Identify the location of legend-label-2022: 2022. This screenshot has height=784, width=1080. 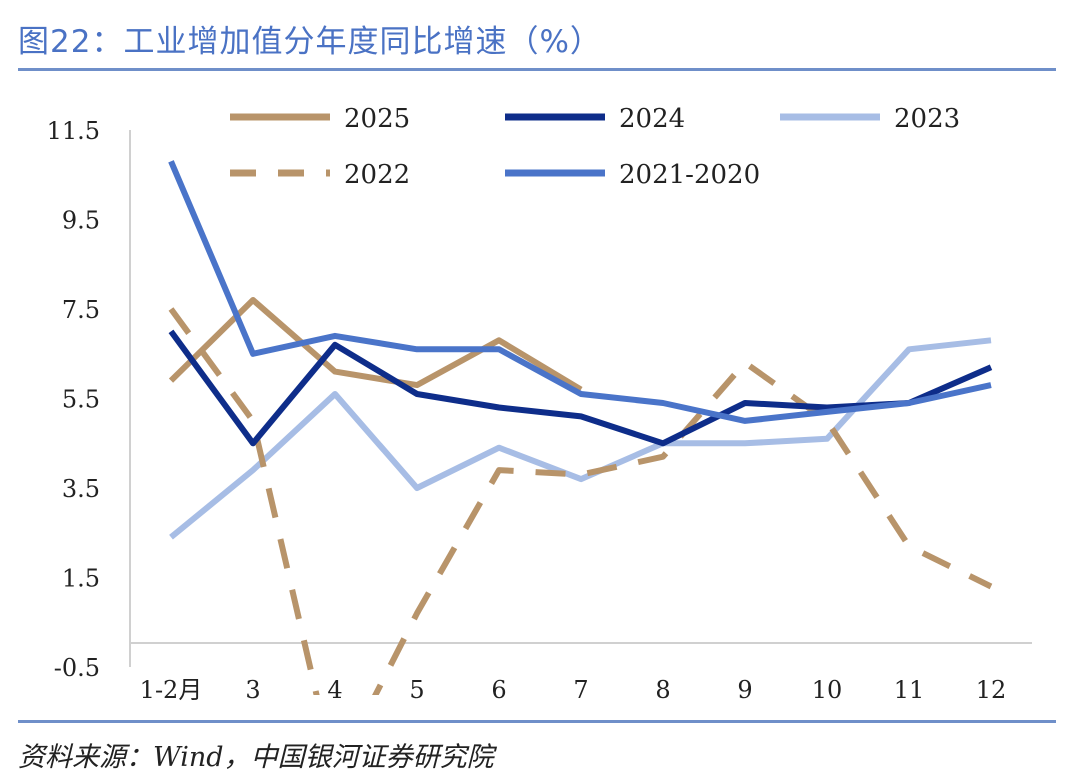
(377, 175).